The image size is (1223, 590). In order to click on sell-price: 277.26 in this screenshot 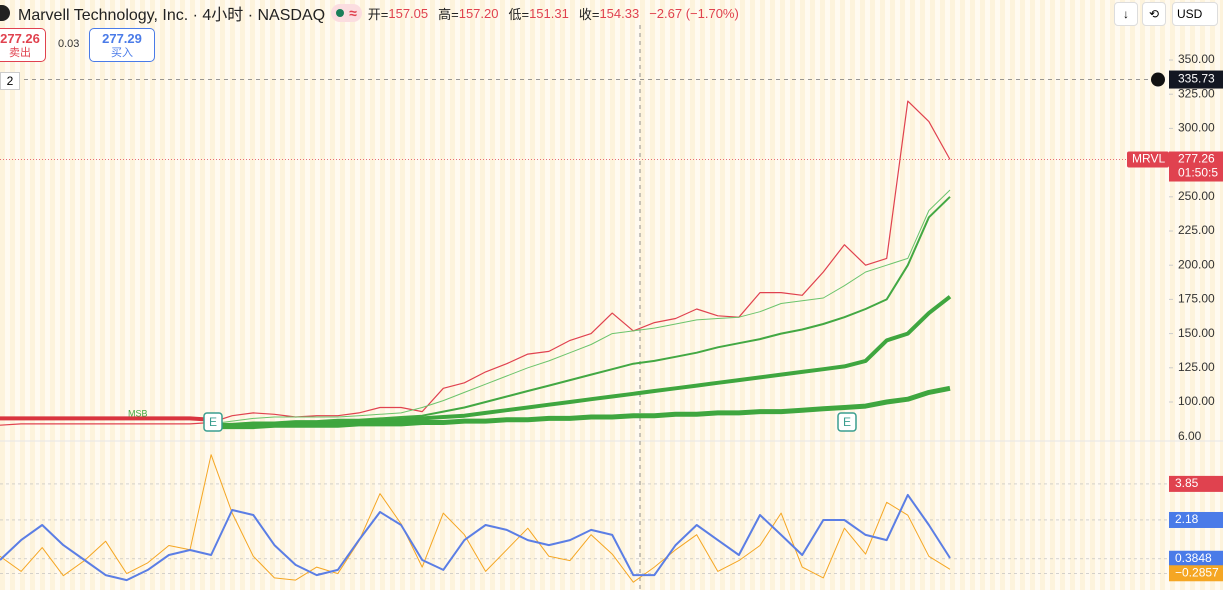, I will do `click(20, 38)`.